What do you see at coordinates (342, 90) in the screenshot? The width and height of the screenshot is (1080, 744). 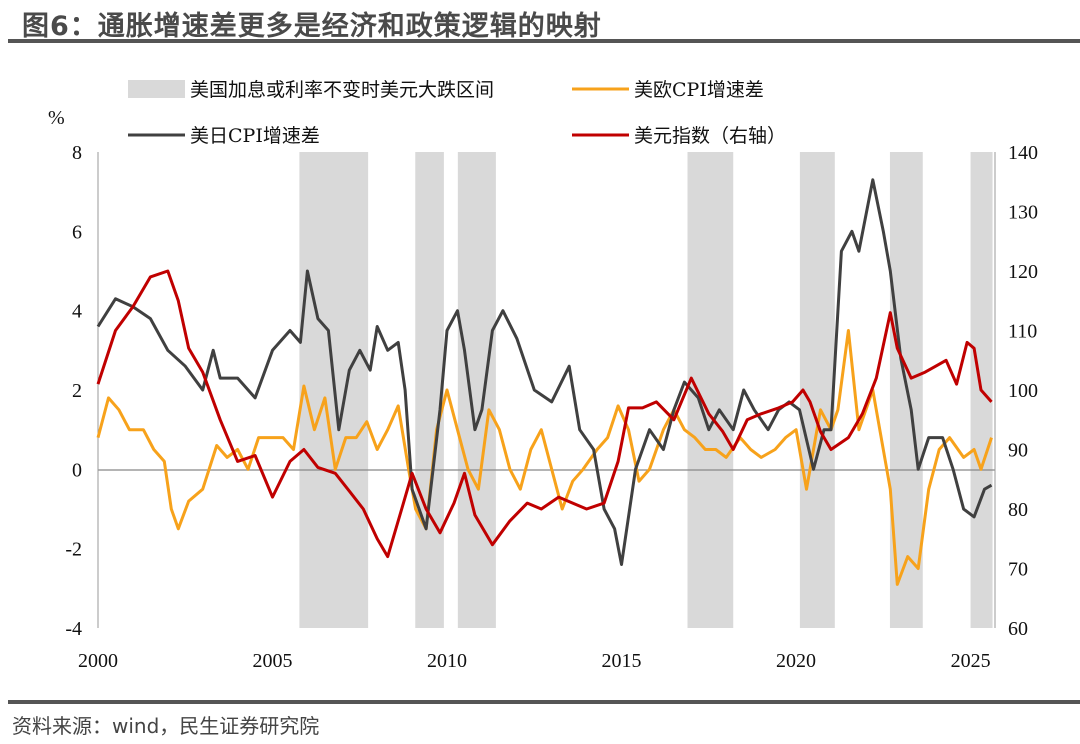 I see `legend-label-shaded: 美国加息或利率不变时美元大跌区间` at bounding box center [342, 90].